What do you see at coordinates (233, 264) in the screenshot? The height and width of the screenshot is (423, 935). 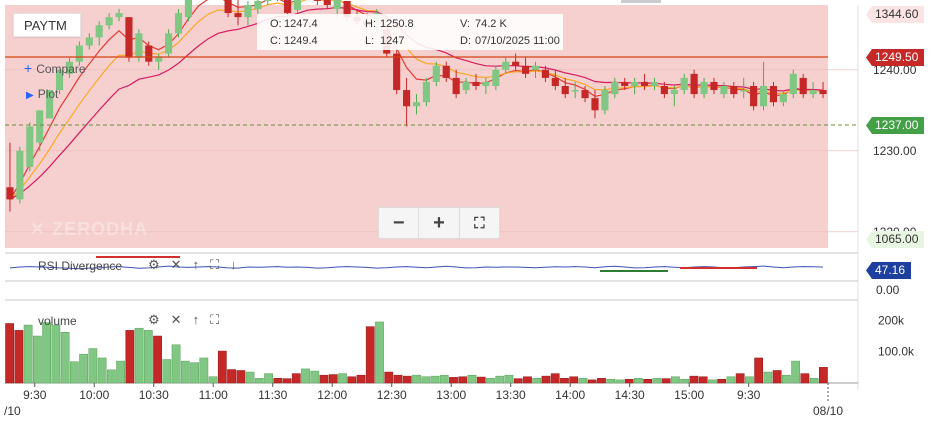 I see `arrow-down-icon: ↓` at bounding box center [233, 264].